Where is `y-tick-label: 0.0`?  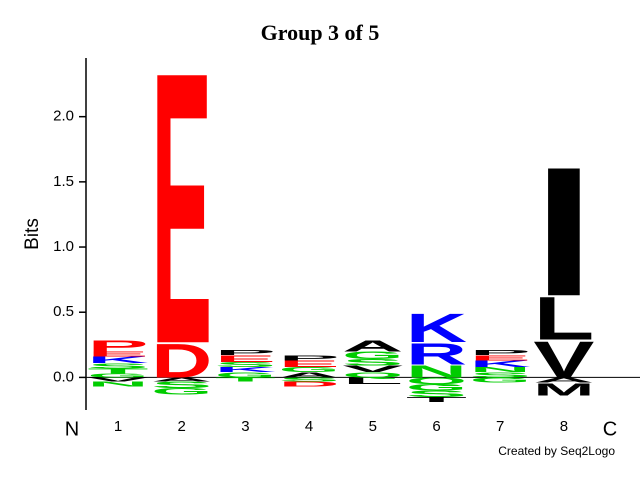
y-tick-label: 0.0 is located at coordinates (63, 376).